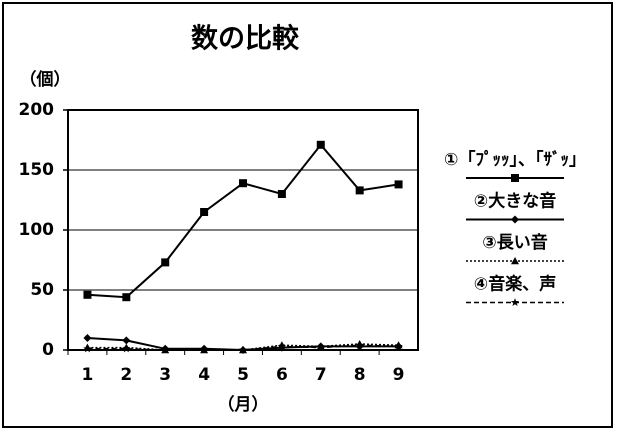  Describe the element at coordinates (88, 375) in the screenshot. I see `x-tick-label: 1` at that location.